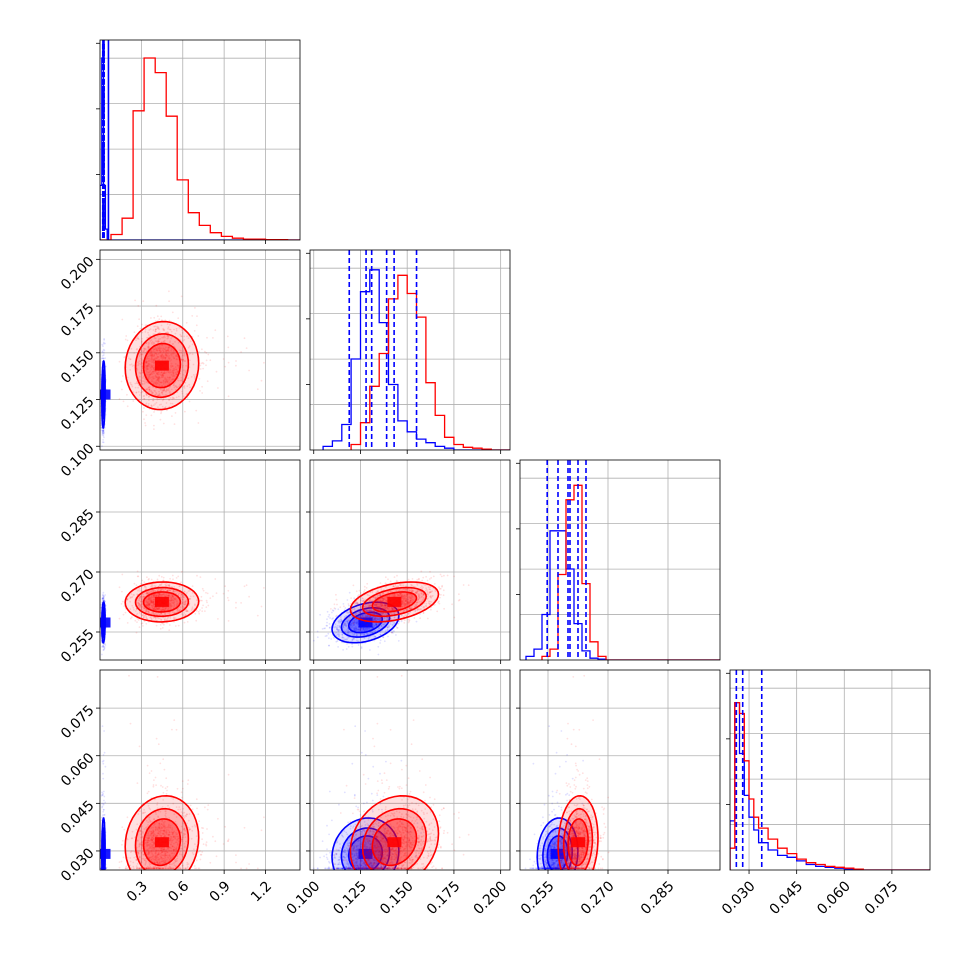 The height and width of the screenshot is (970, 970). I want to click on grid-lines, so click(200, 560).